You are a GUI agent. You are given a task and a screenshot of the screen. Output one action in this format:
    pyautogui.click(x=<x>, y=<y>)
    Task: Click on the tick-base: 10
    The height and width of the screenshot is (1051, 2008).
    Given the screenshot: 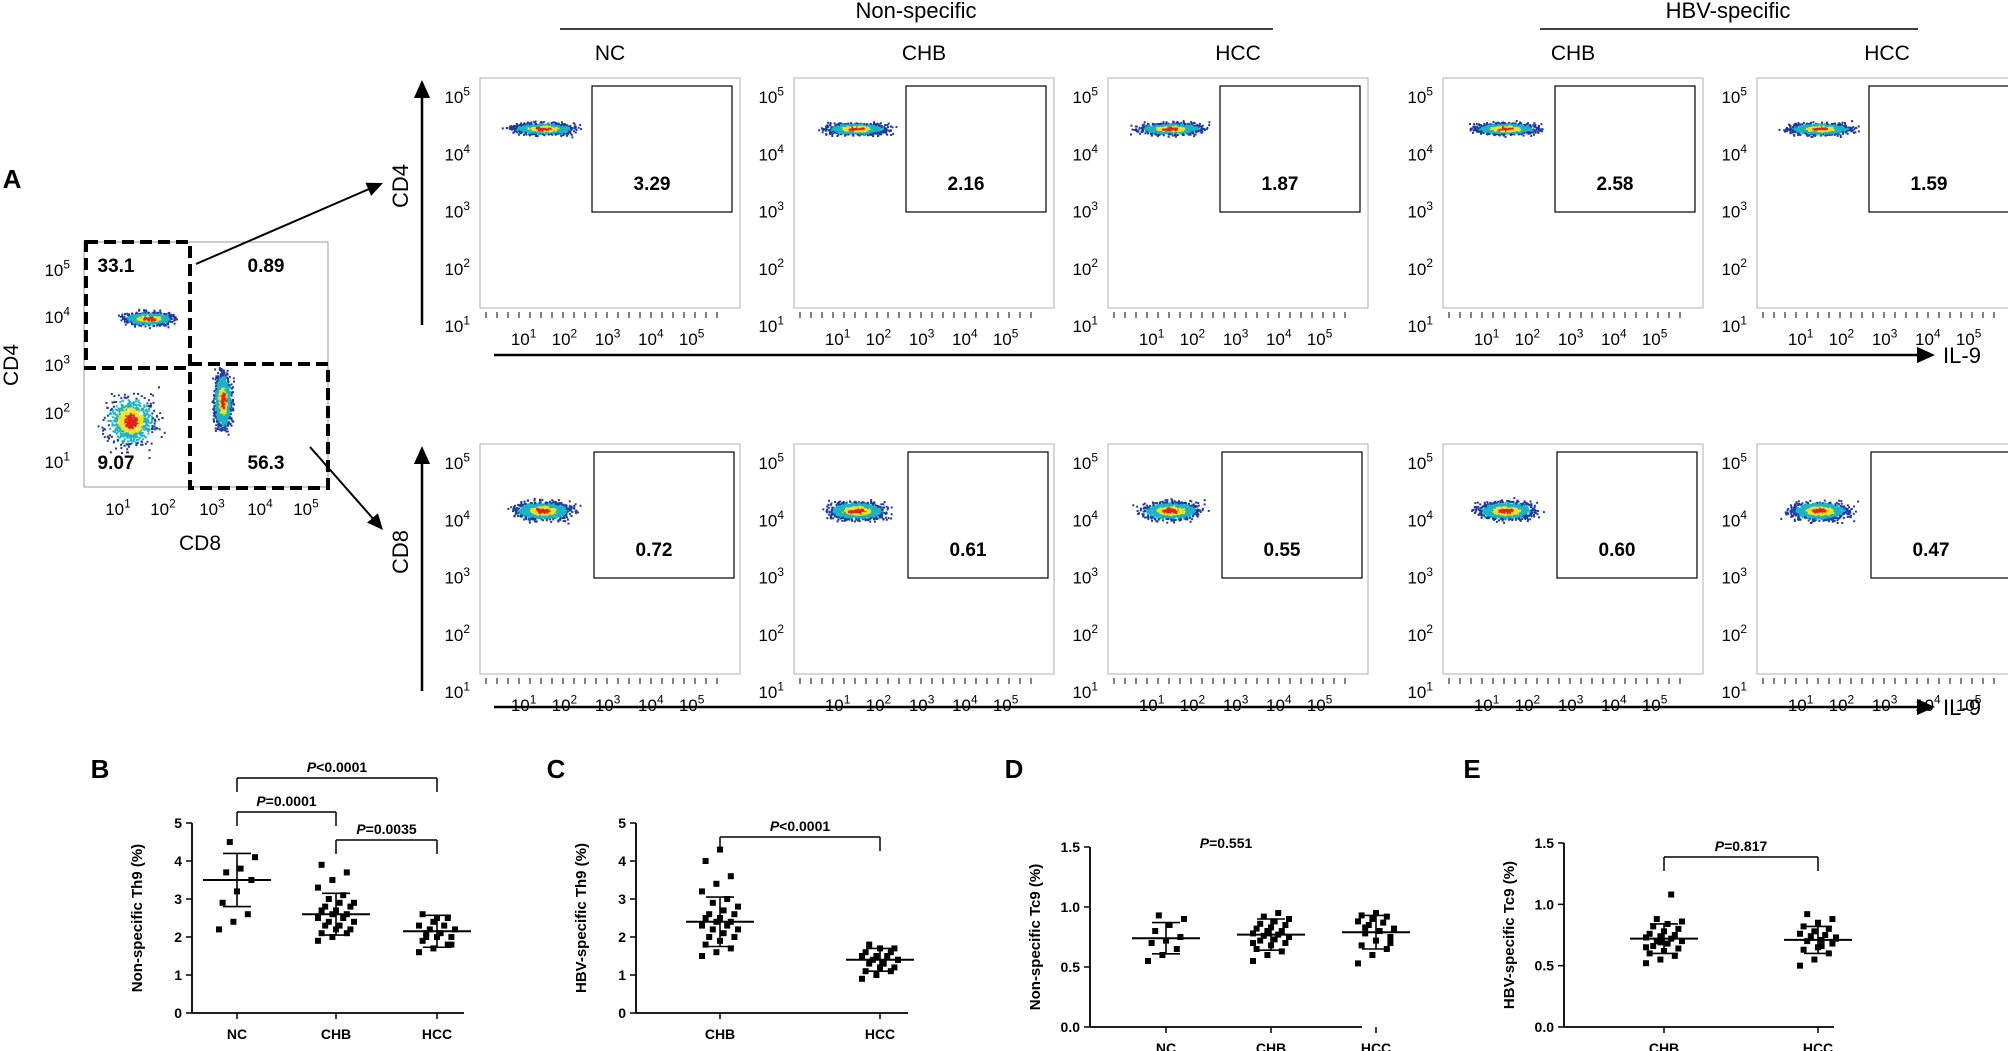 What is the action you would take?
    pyautogui.click(x=53, y=462)
    